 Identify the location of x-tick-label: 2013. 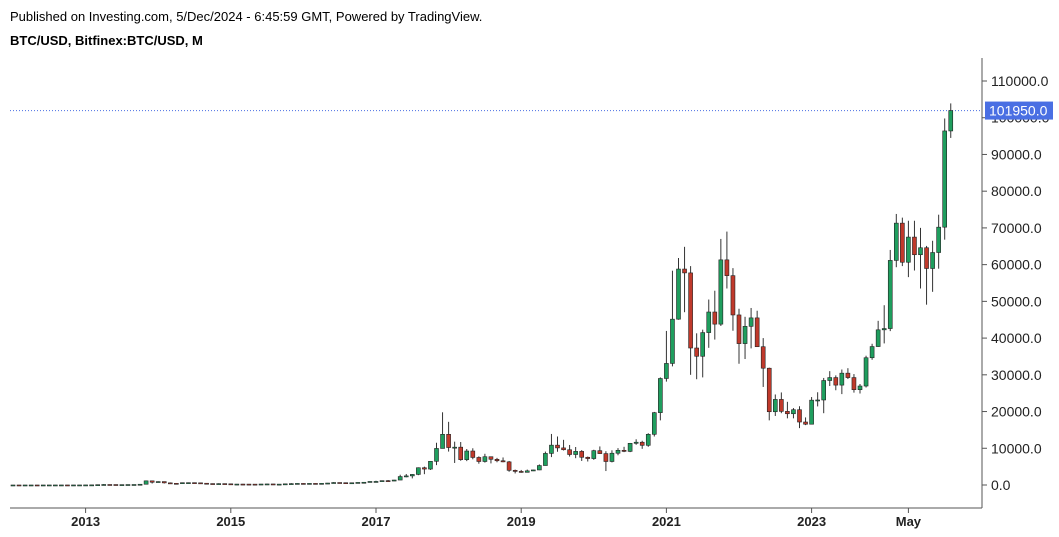
(85, 521).